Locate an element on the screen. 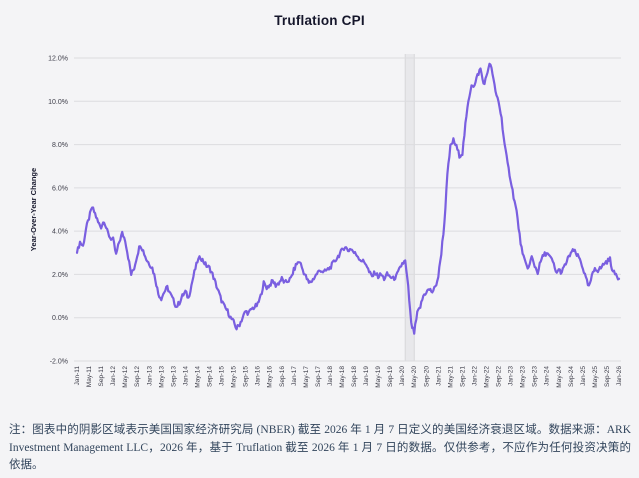  x-tick-label: Jan-15 is located at coordinates (222, 376).